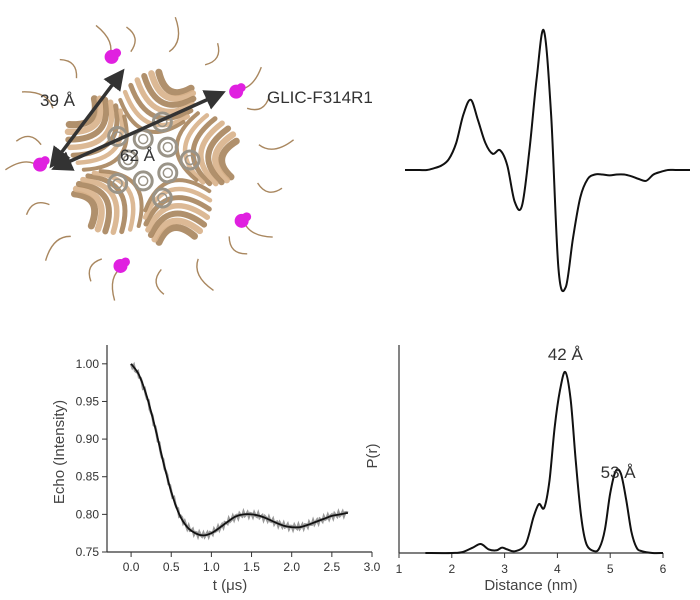 This screenshot has height=600, width=700. What do you see at coordinates (138, 155) in the screenshot?
I see `distance-label-62: 62 Å` at bounding box center [138, 155].